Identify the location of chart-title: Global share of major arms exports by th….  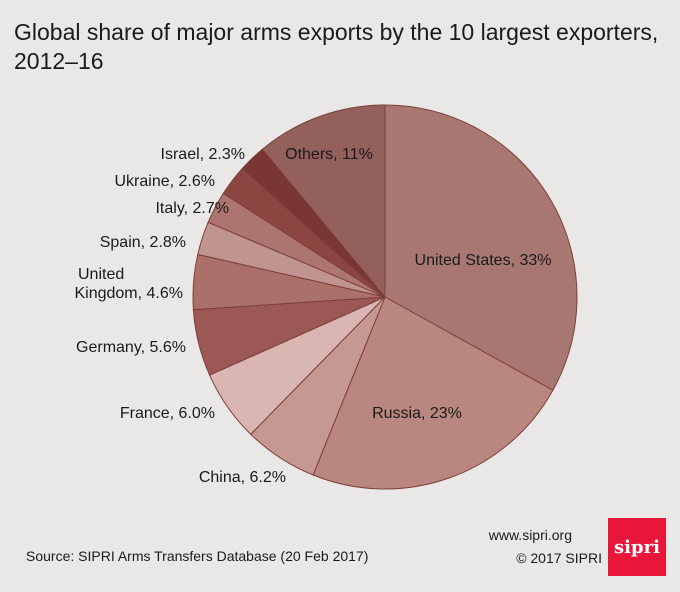
(339, 47).